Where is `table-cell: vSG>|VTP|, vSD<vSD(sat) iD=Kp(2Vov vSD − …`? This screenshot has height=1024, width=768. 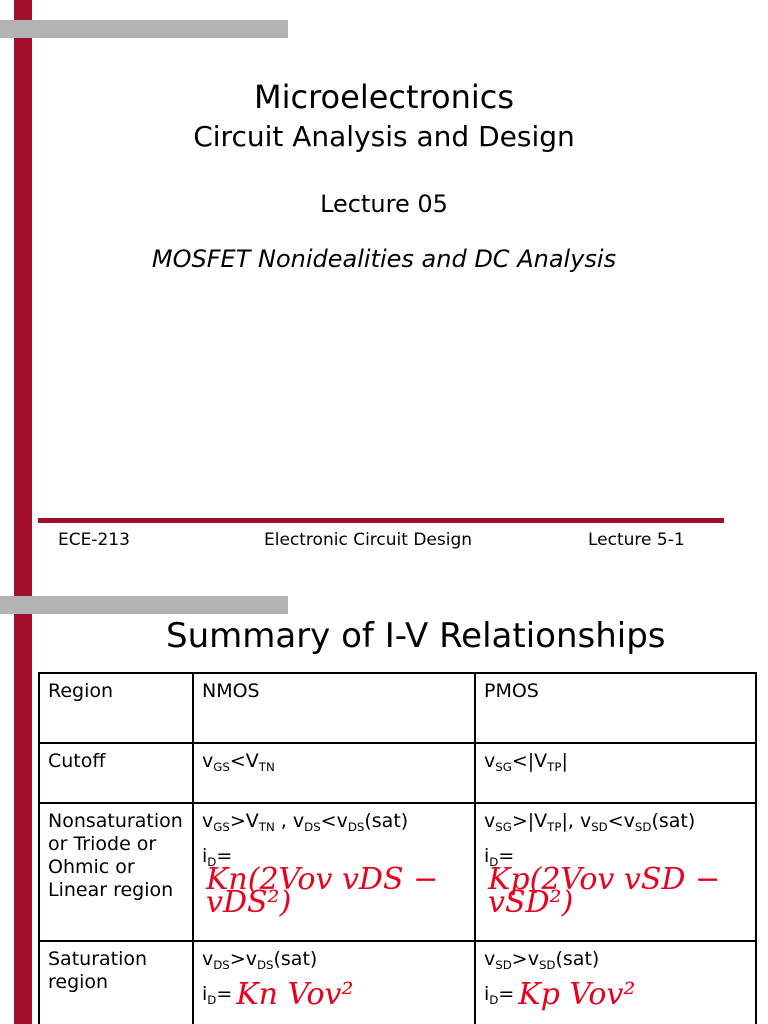 table-cell: vSG>|VTP|, vSD<vSD(sat) iD=Kp(2Vov vSD − … is located at coordinates (615, 868).